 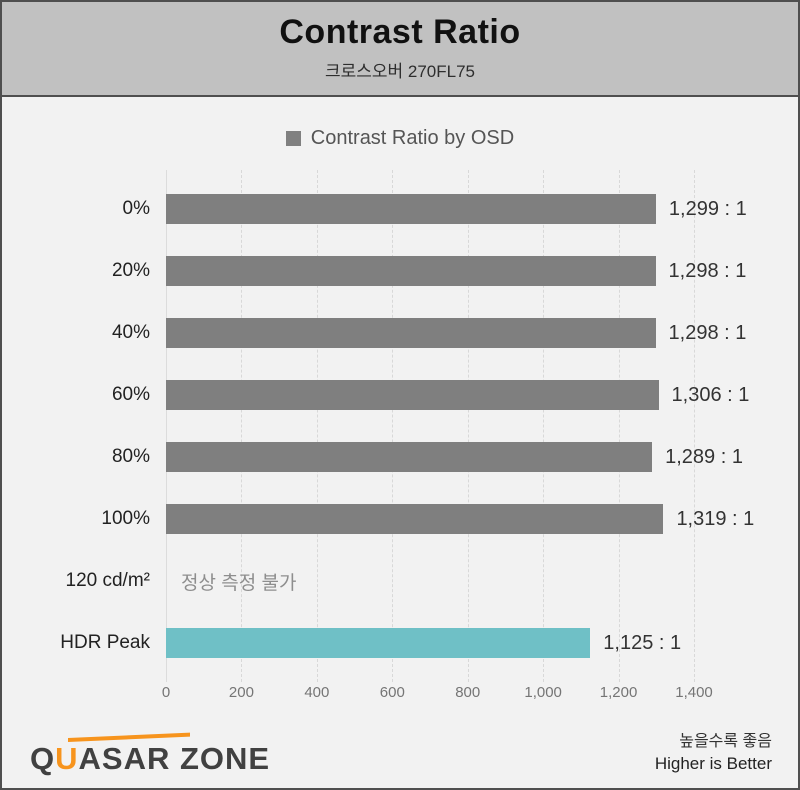 What do you see at coordinates (710, 394) in the screenshot?
I see `value-label: 1,306 : 1` at bounding box center [710, 394].